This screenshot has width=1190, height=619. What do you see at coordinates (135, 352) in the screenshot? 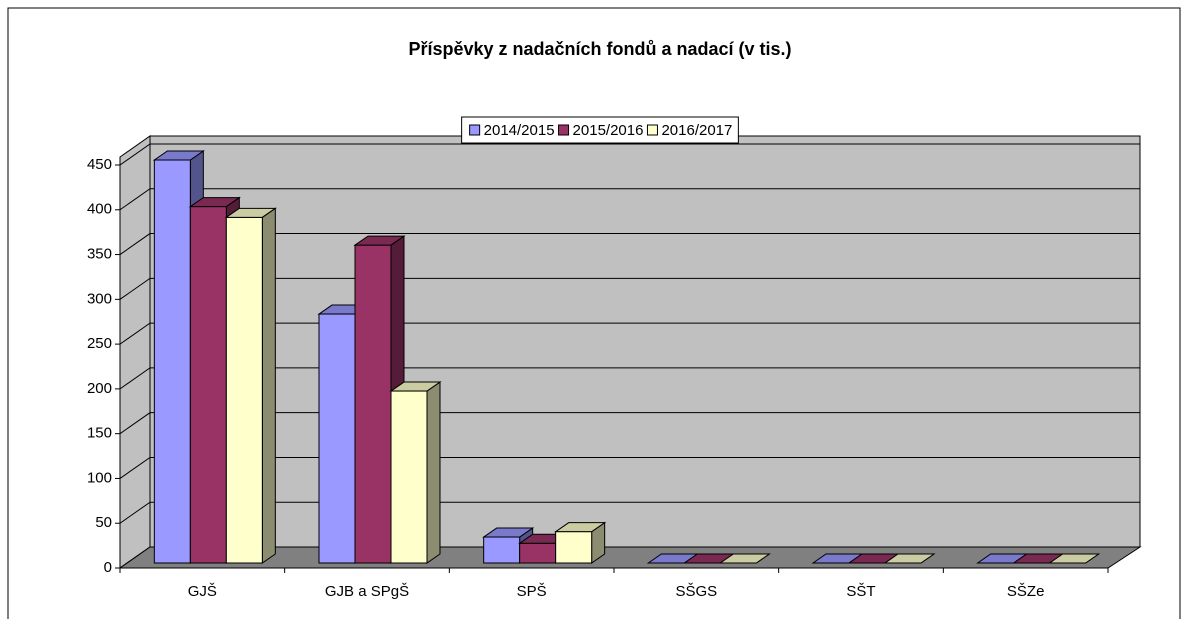
I see `side-wall` at bounding box center [135, 352].